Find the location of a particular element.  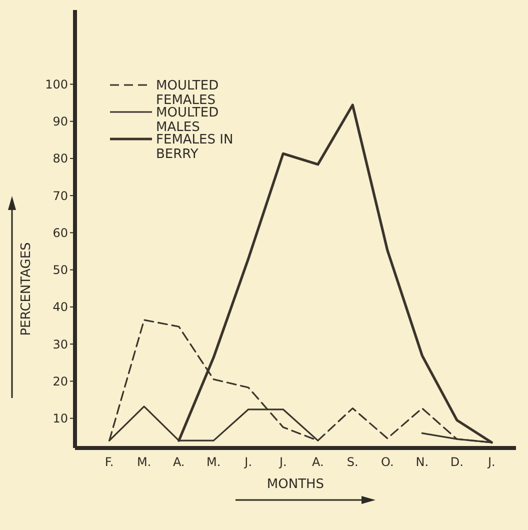

x-axis-title: MONTHS is located at coordinates (295, 484).